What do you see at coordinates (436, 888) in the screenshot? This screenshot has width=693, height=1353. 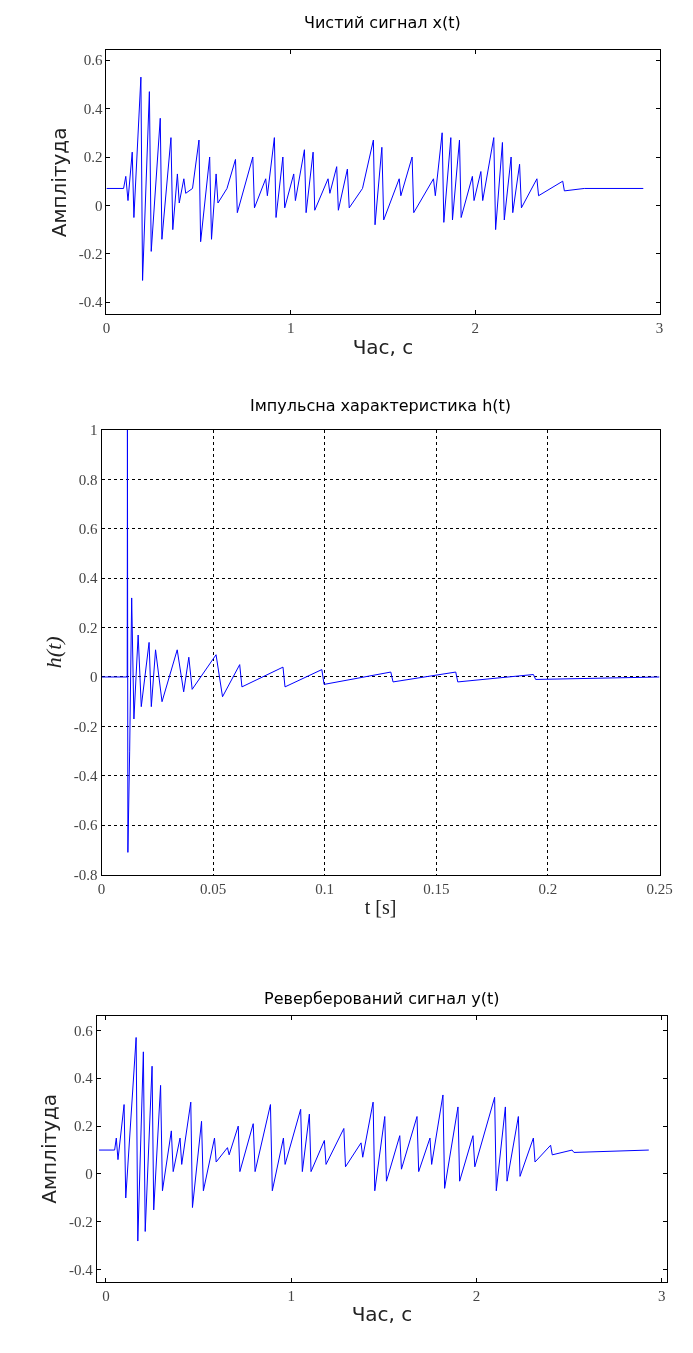 I see `x-tick-label: 0.15` at bounding box center [436, 888].